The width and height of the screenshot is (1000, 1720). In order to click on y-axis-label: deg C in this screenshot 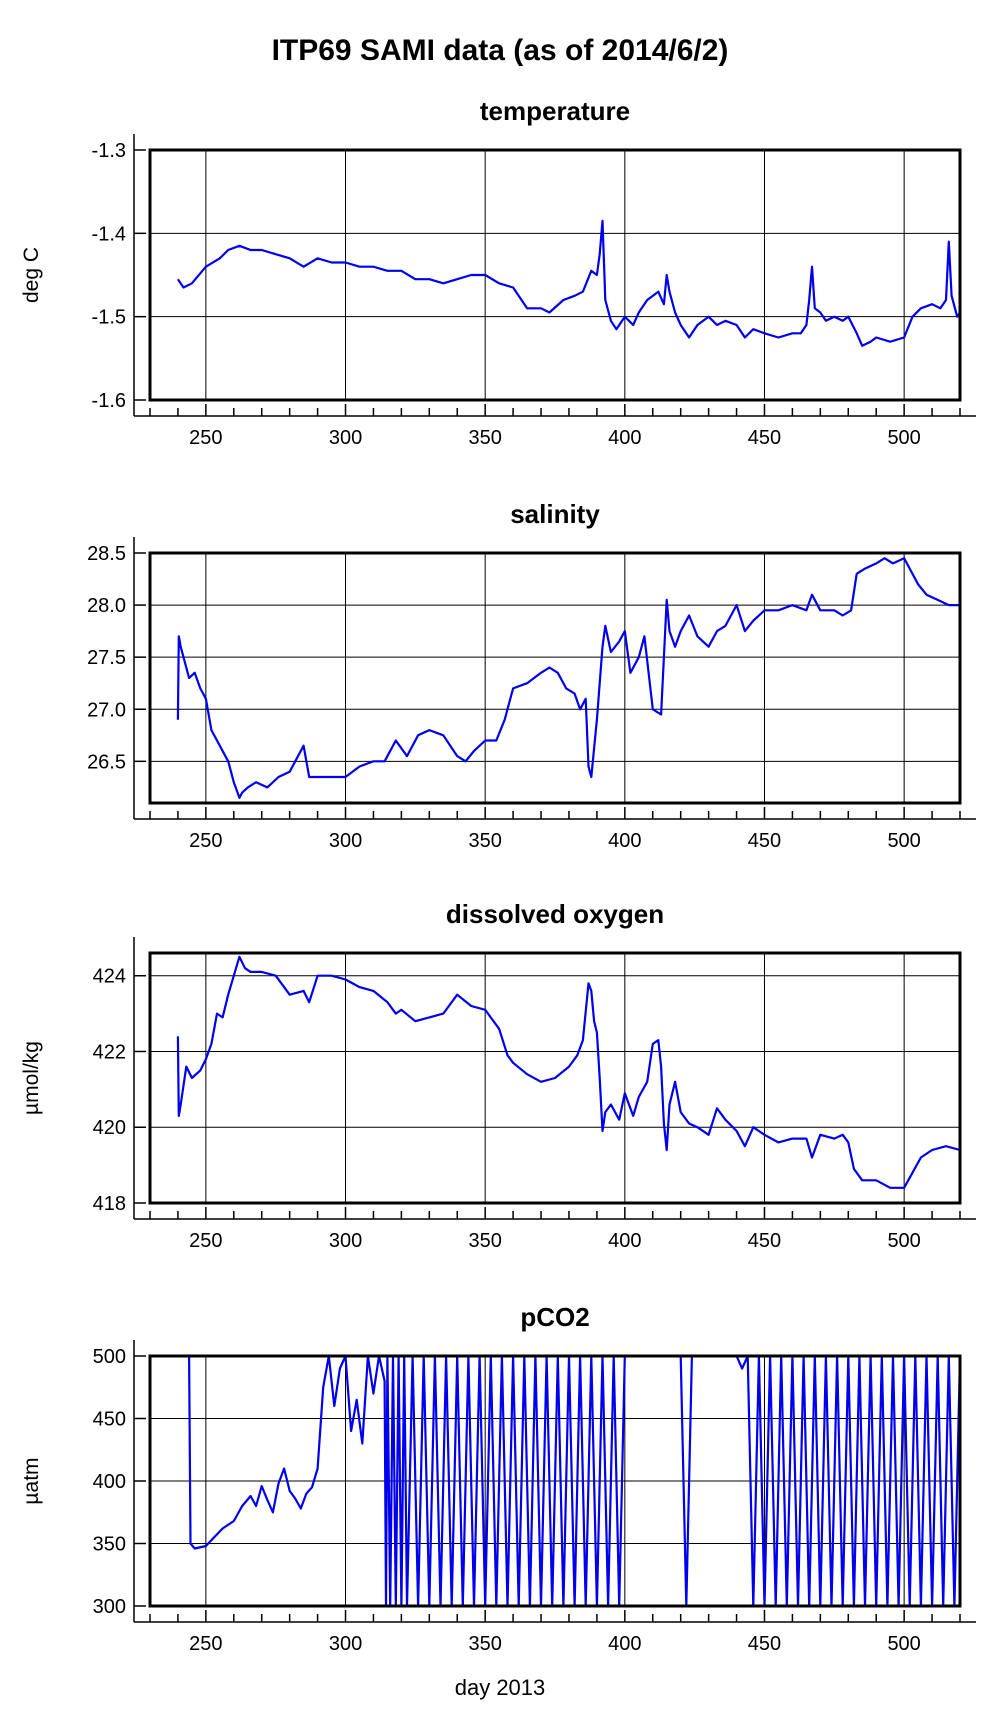, I will do `click(31, 275)`.